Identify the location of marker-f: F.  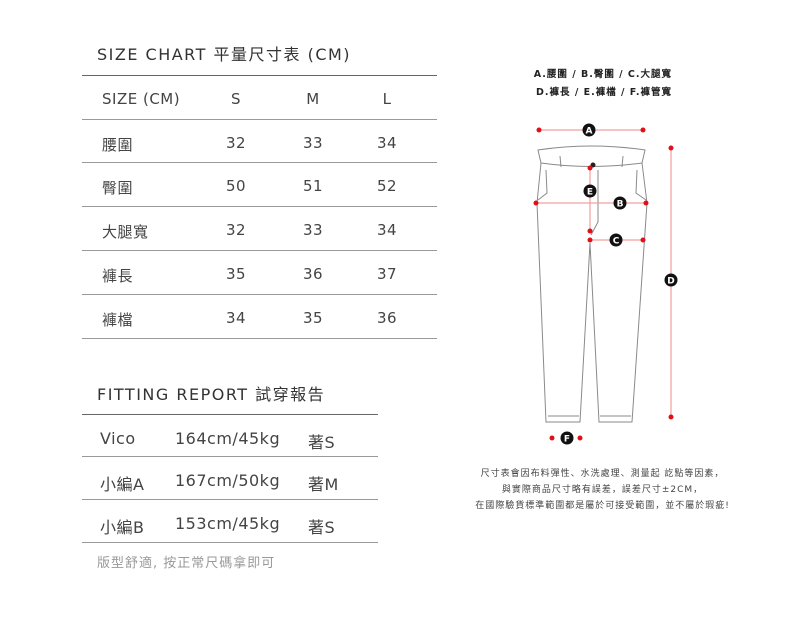
(566, 438).